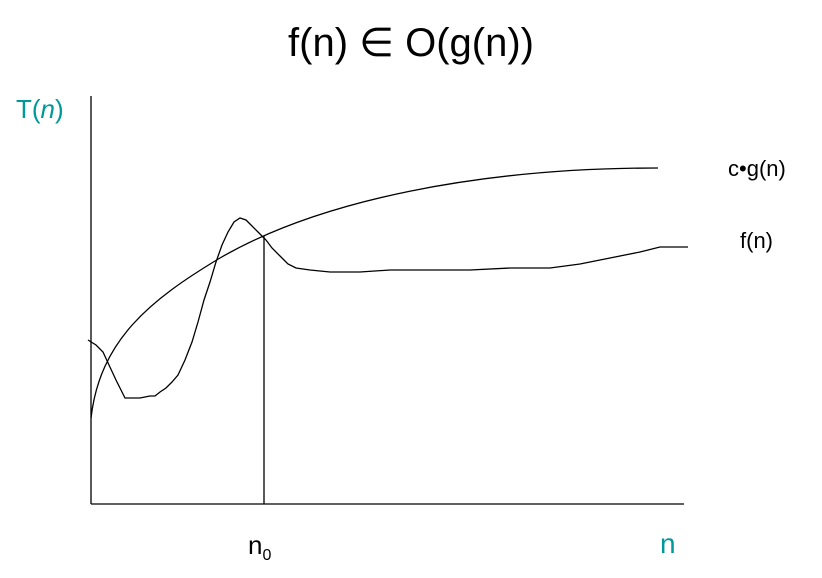 The image size is (822, 578). What do you see at coordinates (411, 43) in the screenshot?
I see `diagram-title: f(n) ∈ O(g(n))` at bounding box center [411, 43].